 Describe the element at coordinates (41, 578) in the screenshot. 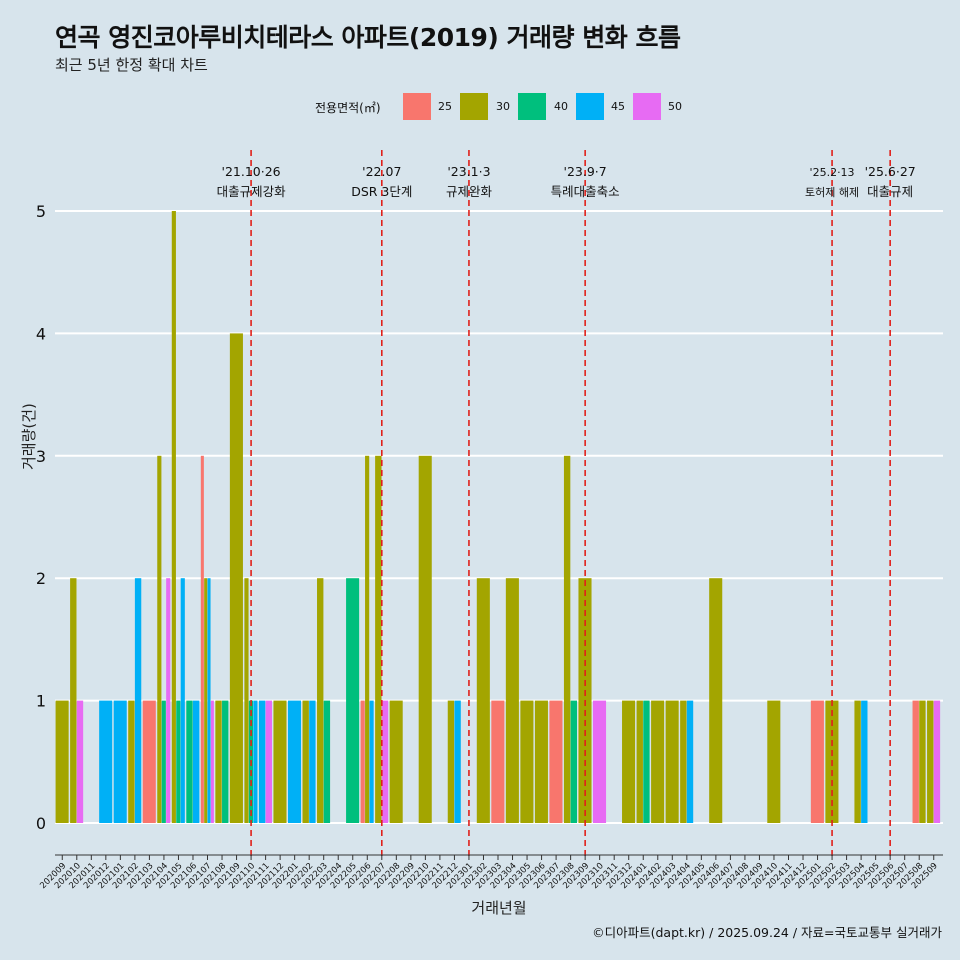

I see `y-tick-label: 2` at that location.